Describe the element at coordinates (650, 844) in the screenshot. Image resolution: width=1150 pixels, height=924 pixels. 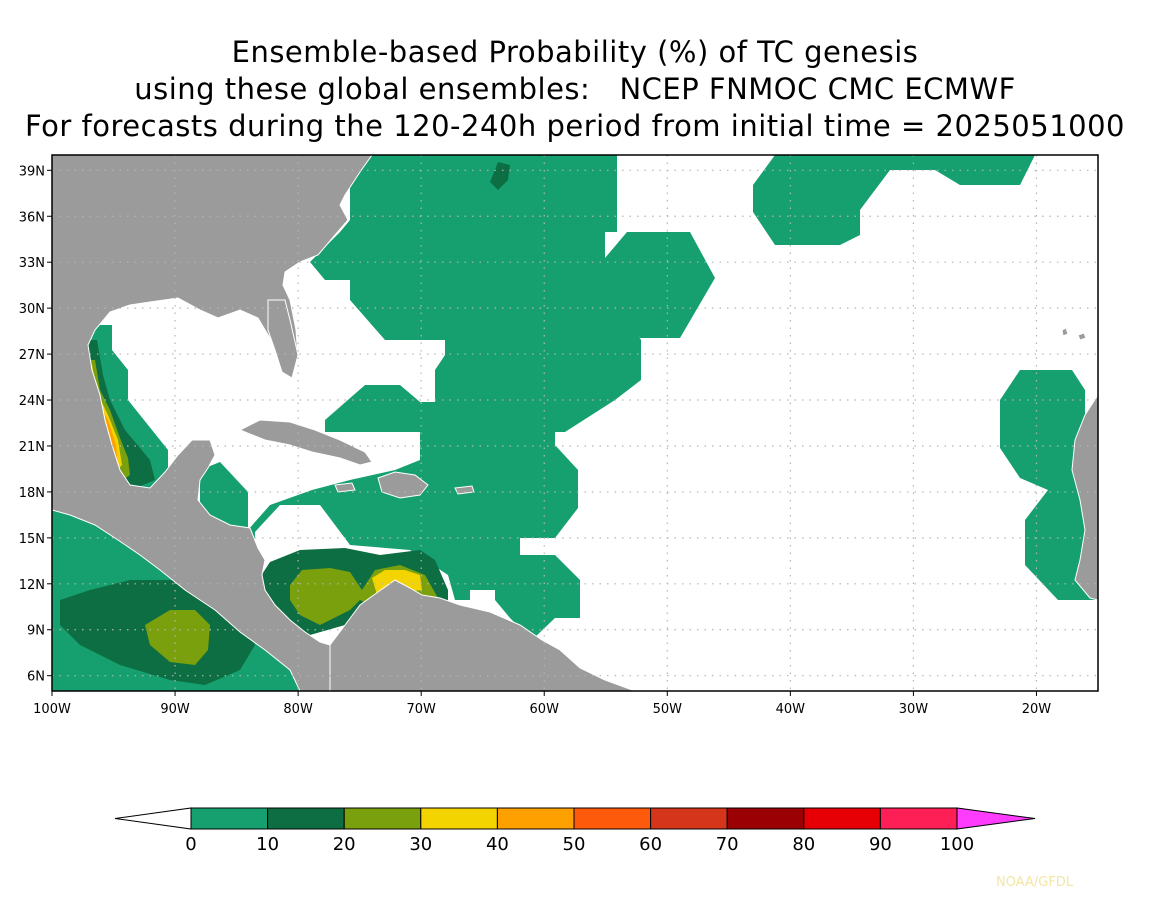
I see `colorbar-level-label: 60` at that location.